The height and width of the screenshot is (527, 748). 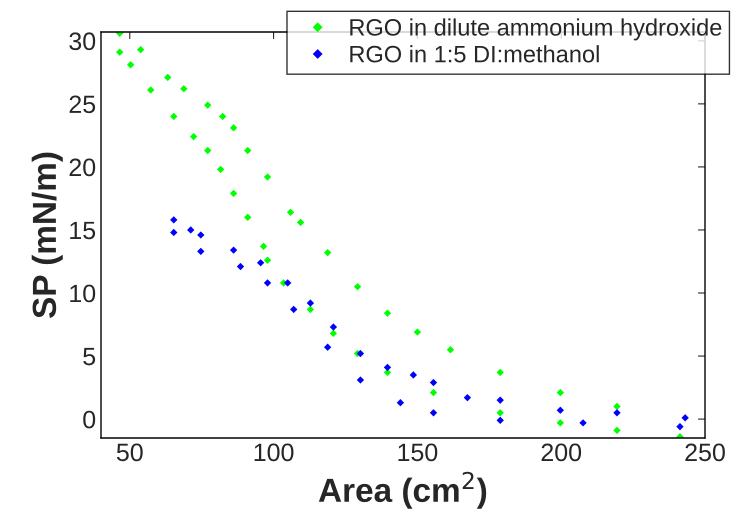 What do you see at coordinates (83, 104) in the screenshot?
I see `y-tick-label: 25` at bounding box center [83, 104].